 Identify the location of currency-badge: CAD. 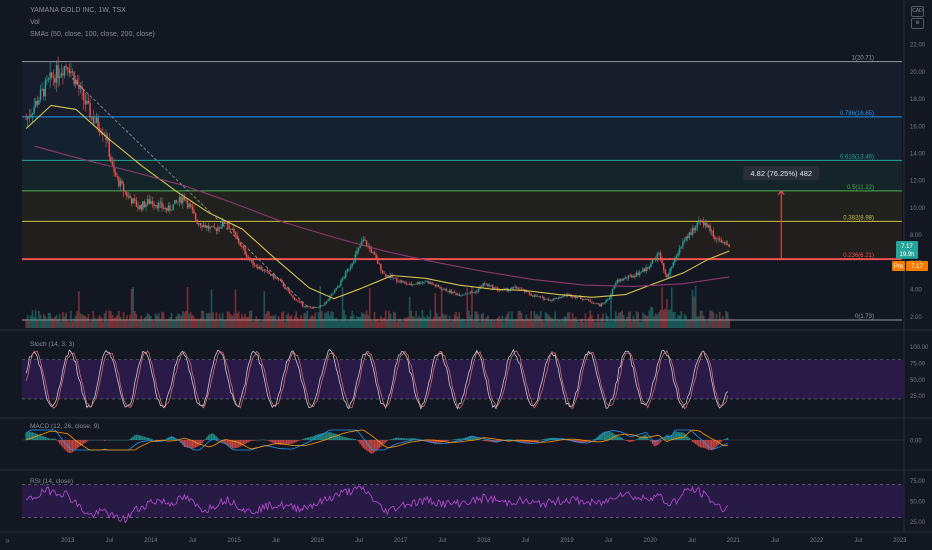
(917, 11).